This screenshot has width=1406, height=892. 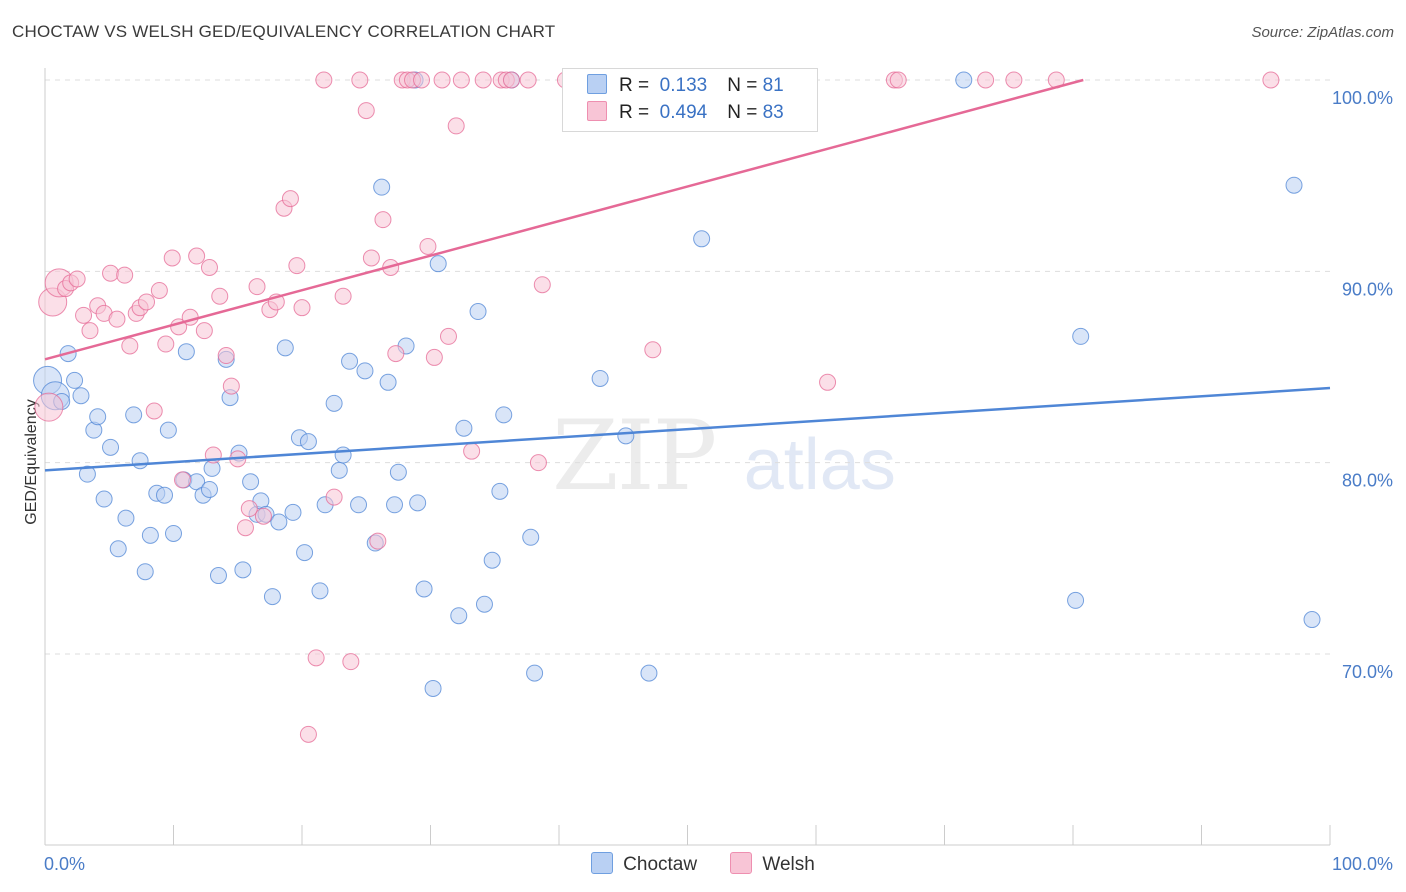 What do you see at coordinates (660, 864) in the screenshot?
I see `legend-label-choctaw: Choctaw` at bounding box center [660, 864].